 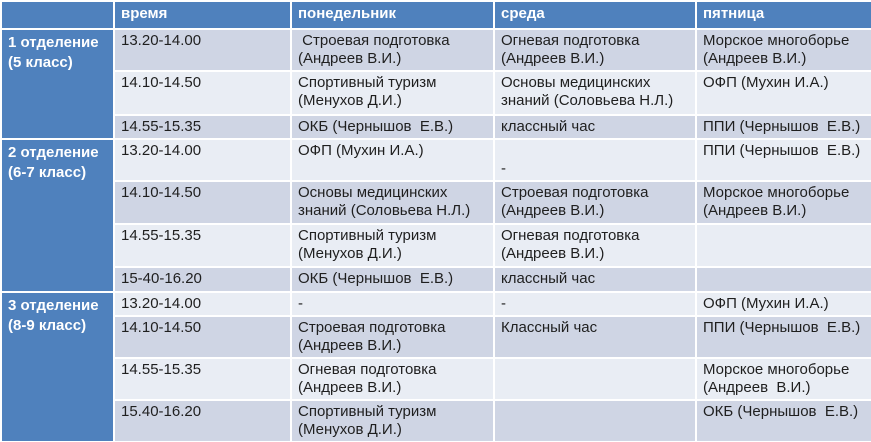 What do you see at coordinates (202, 279) in the screenshot?
I see `time-cell: 15-40-16.20` at bounding box center [202, 279].